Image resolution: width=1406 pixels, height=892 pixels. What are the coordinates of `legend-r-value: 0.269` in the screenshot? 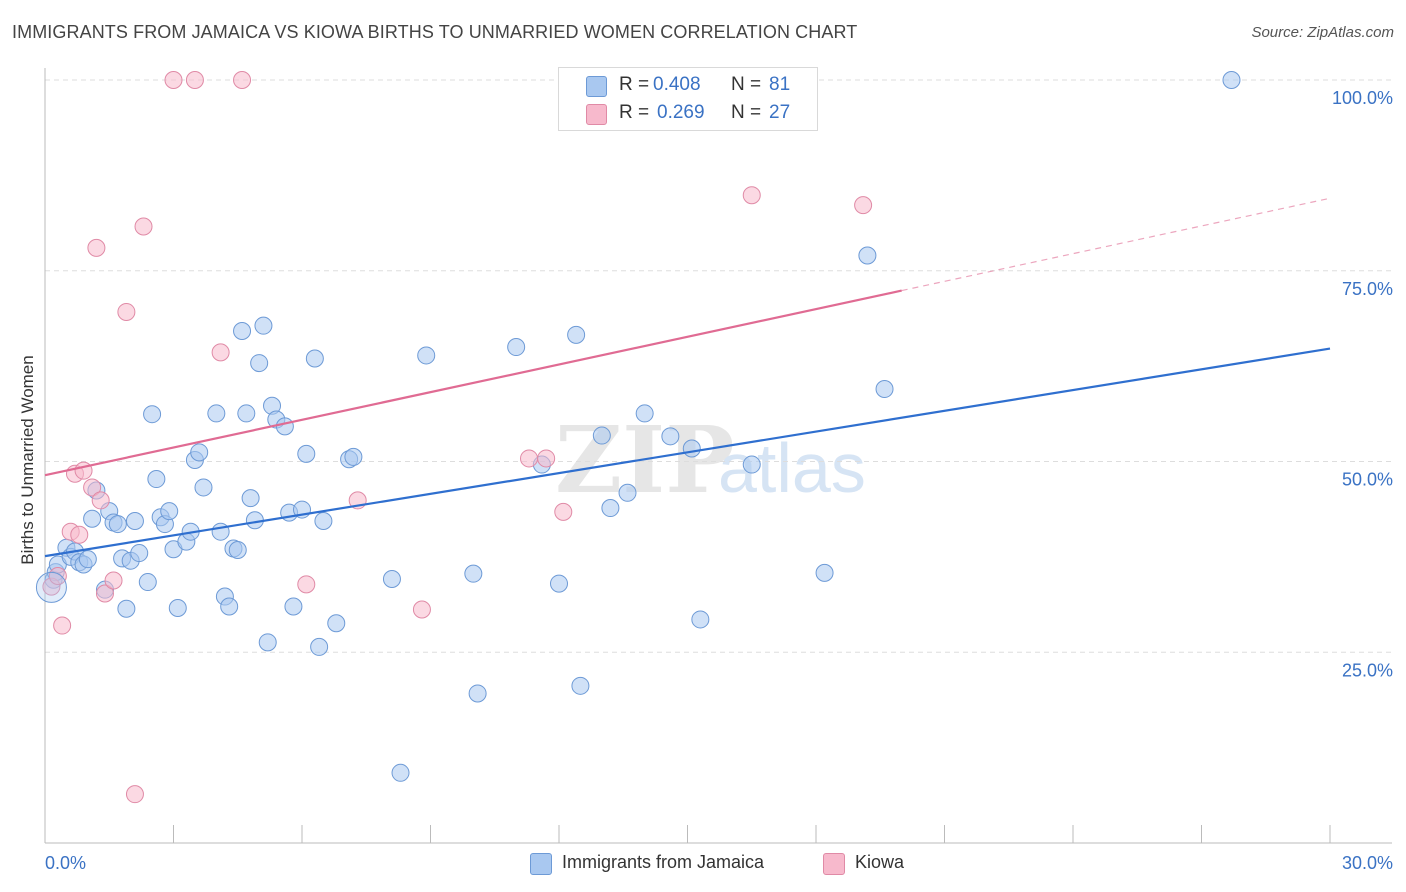 It's located at (681, 112).